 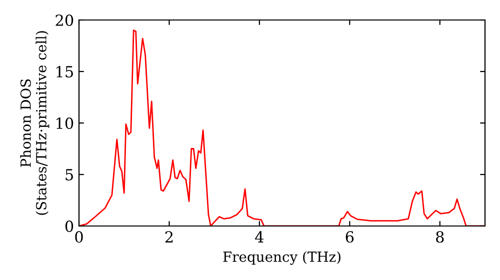 What do you see at coordinates (440, 237) in the screenshot?
I see `x-tick-label: 8` at bounding box center [440, 237].